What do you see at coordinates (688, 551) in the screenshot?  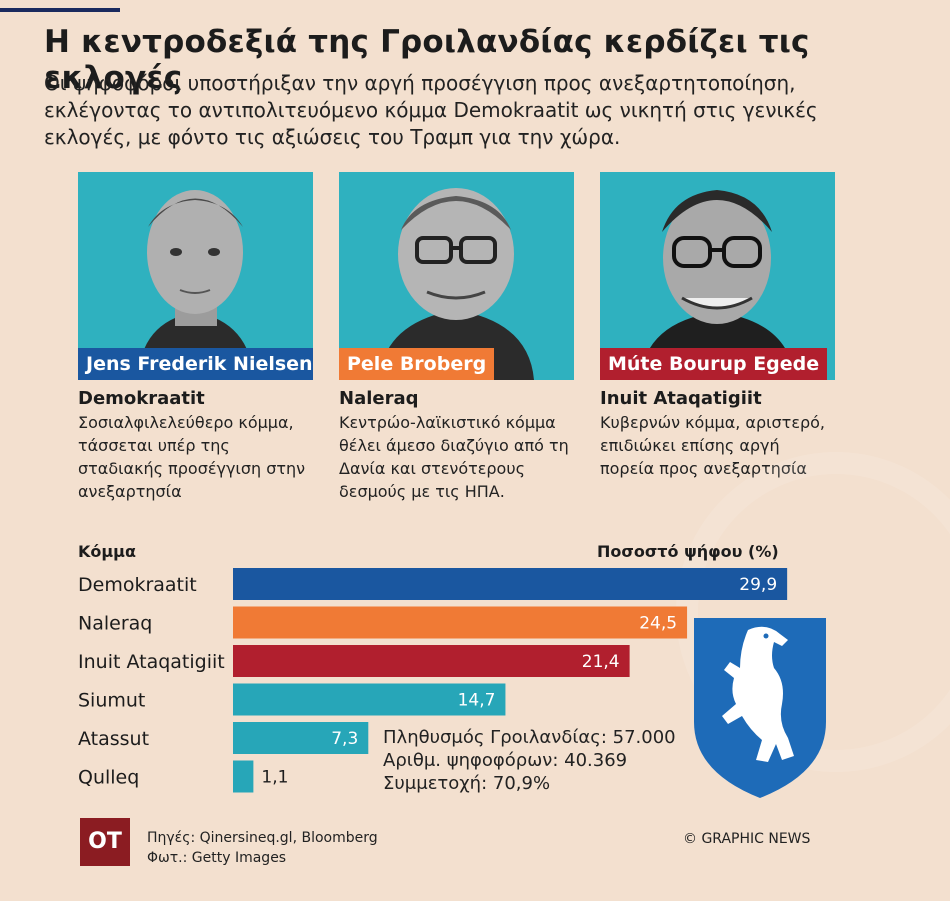 I see `column-header-vote-share: Ποσοστό ψήφου (%)` at bounding box center [688, 551].